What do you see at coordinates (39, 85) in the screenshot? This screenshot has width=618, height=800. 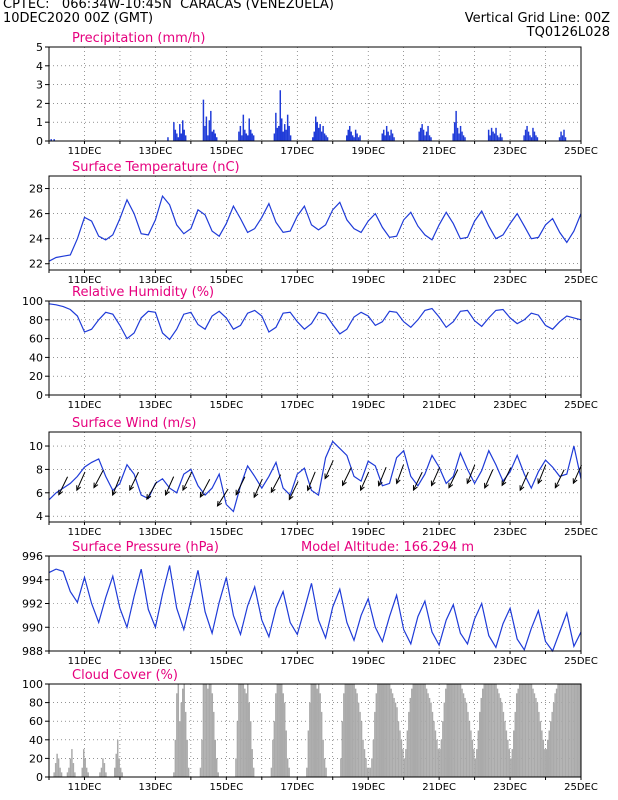 I see `y-tick-label: 3` at bounding box center [39, 85].